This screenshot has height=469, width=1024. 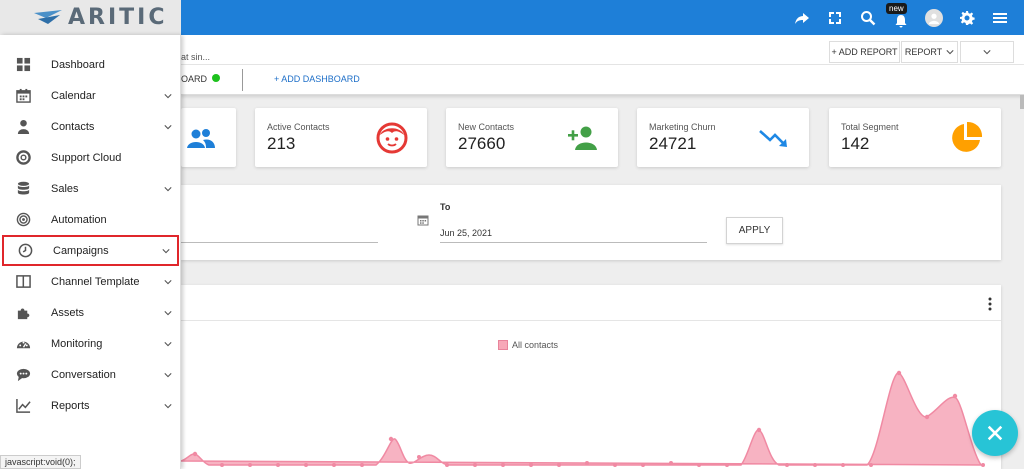 I want to click on gauge-icon, so click(x=23, y=344).